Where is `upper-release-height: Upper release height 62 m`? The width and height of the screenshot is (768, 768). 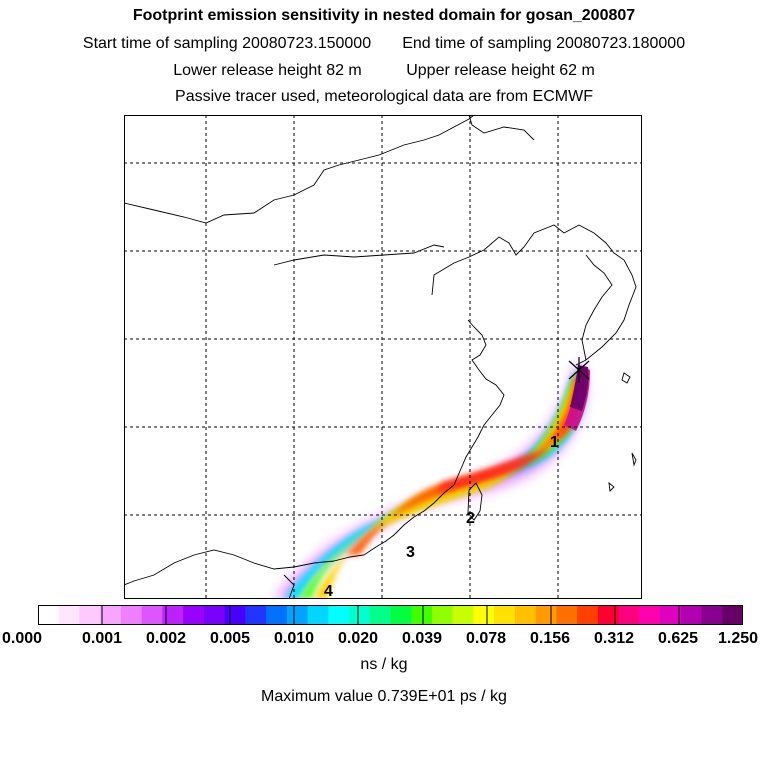
upper-release-height: Upper release height 62 m is located at coordinates (500, 70).